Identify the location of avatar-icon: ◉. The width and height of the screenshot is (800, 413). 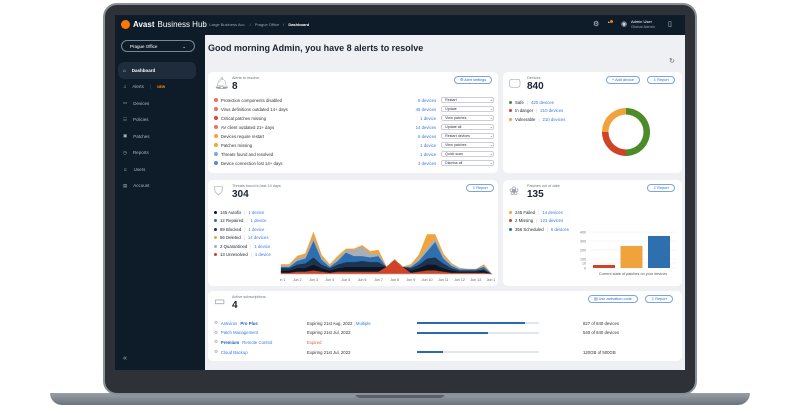
(624, 24).